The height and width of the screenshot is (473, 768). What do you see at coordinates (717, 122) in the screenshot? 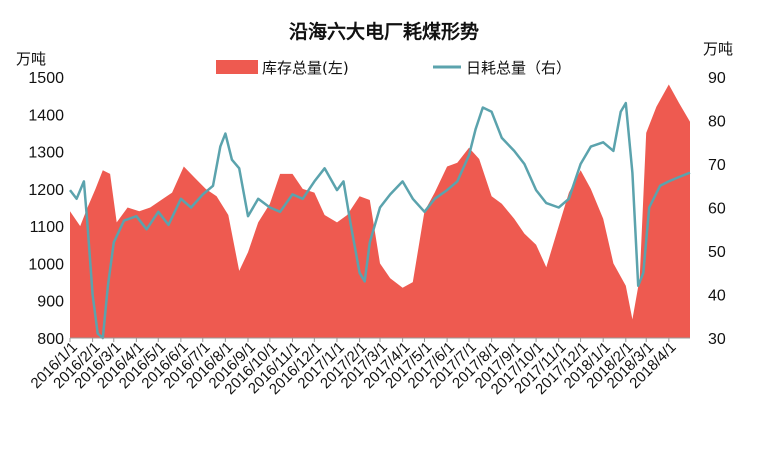
I see `y-right-tick-label: 80` at bounding box center [717, 122].